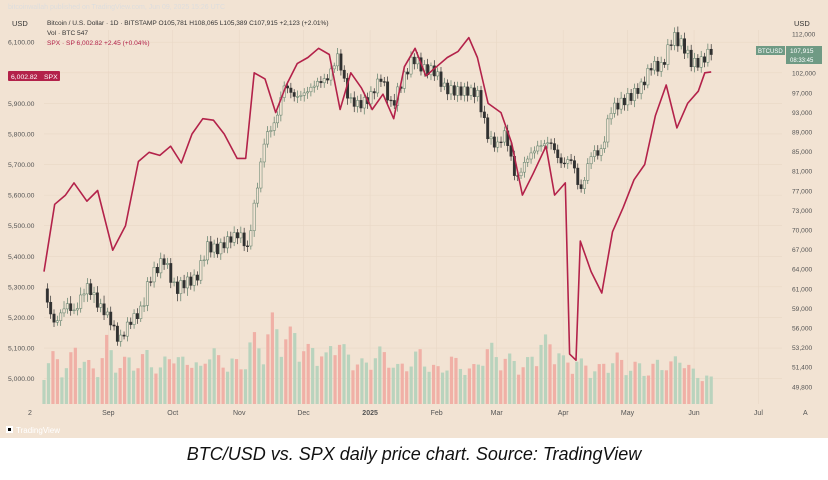 The image size is (828, 480). What do you see at coordinates (758, 413) in the screenshot?
I see `x-tick-label: Jul` at bounding box center [758, 413].